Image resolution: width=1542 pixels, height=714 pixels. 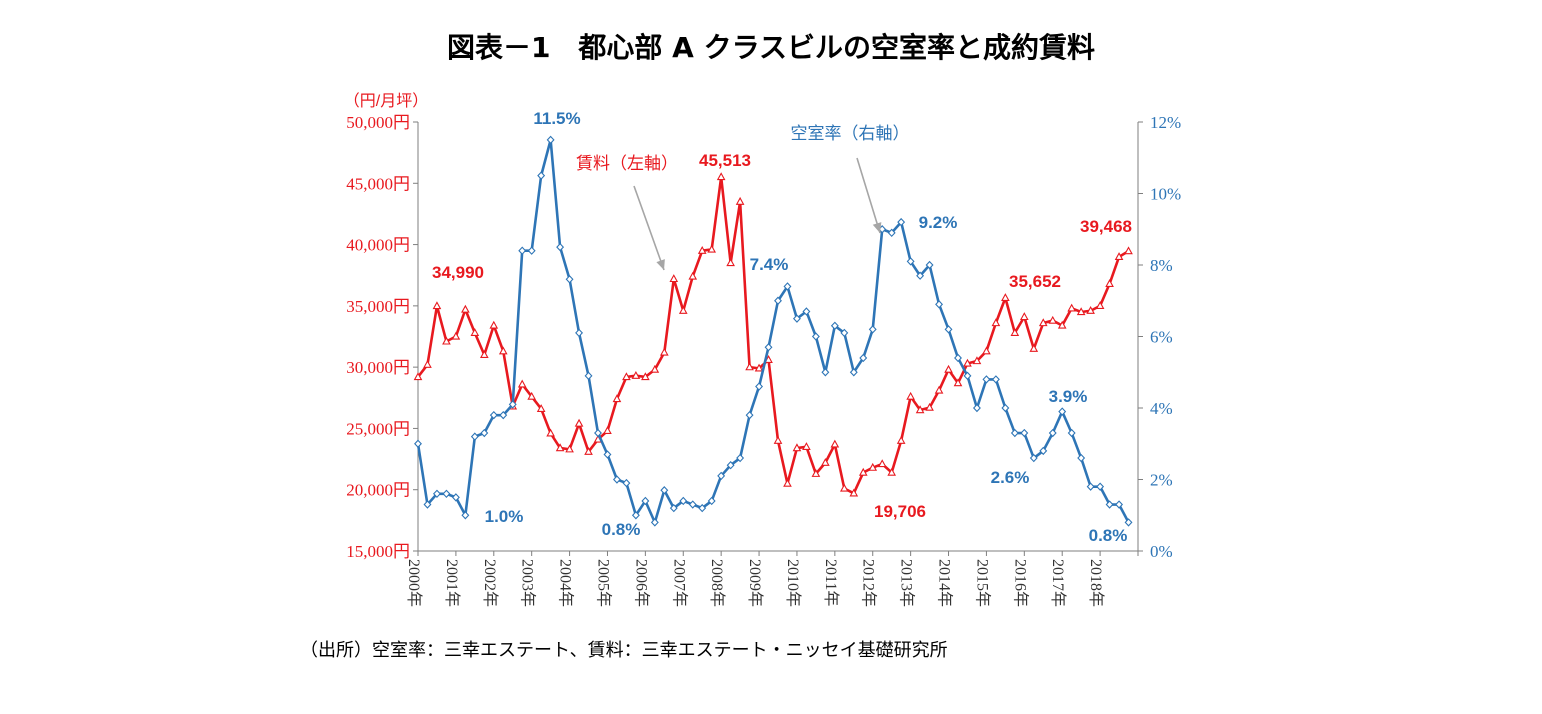 What do you see at coordinates (621, 529) in the screenshot?
I see `data-label: 0.8%` at bounding box center [621, 529].